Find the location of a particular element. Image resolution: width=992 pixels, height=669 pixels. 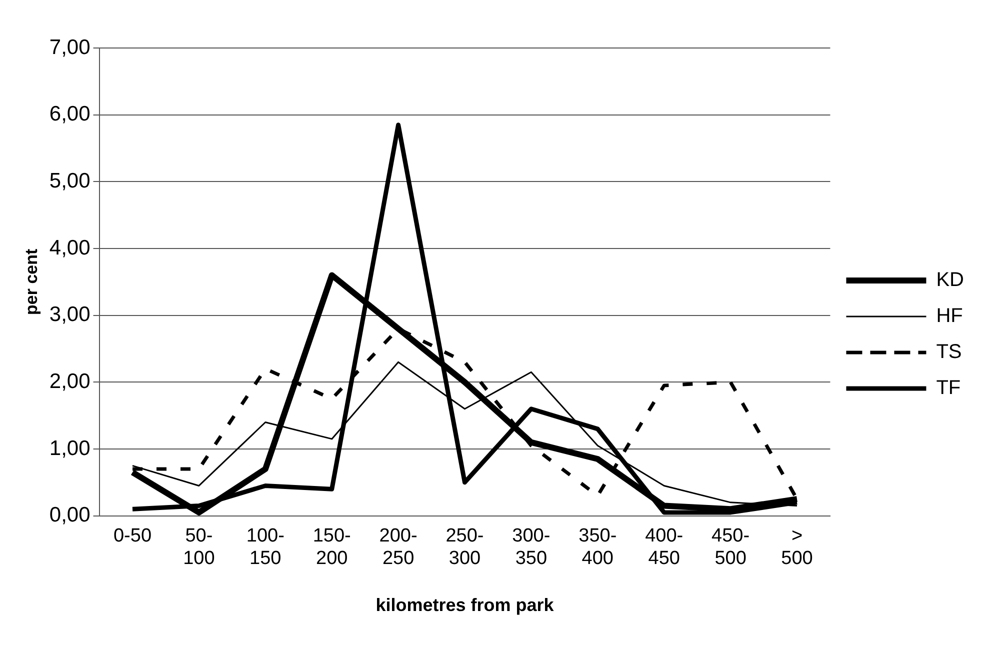

x-tick-label: 300-350 is located at coordinates (531, 547).